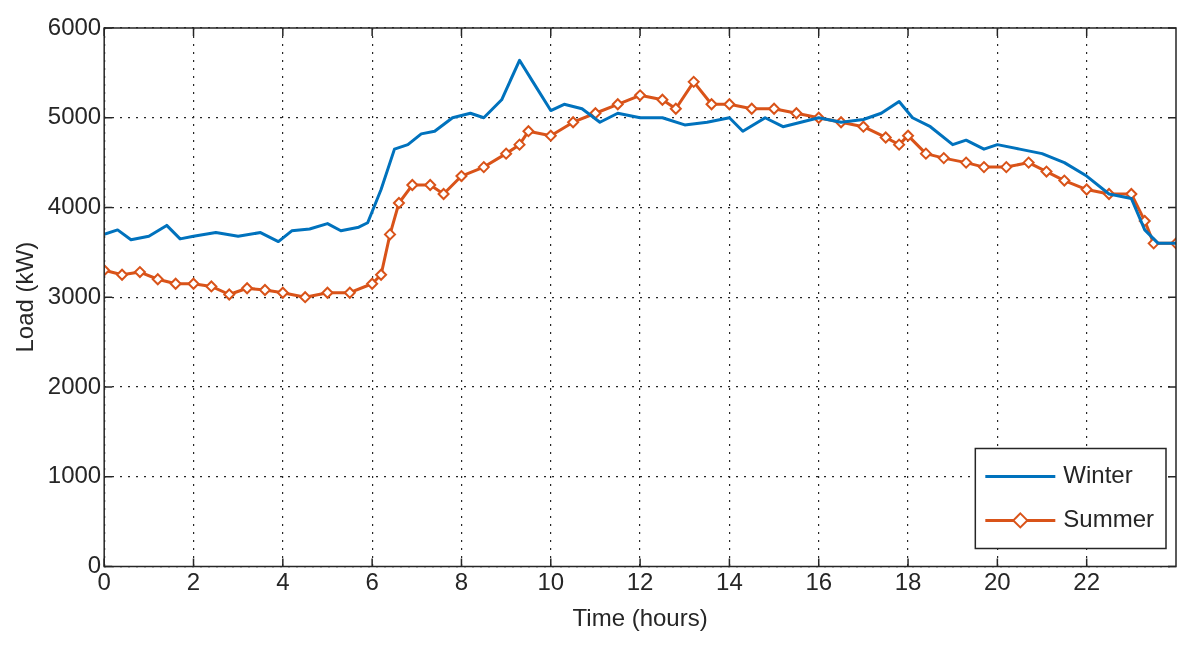 The image size is (1199, 646). What do you see at coordinates (283, 582) in the screenshot?
I see `x-tick-label: 4` at bounding box center [283, 582].